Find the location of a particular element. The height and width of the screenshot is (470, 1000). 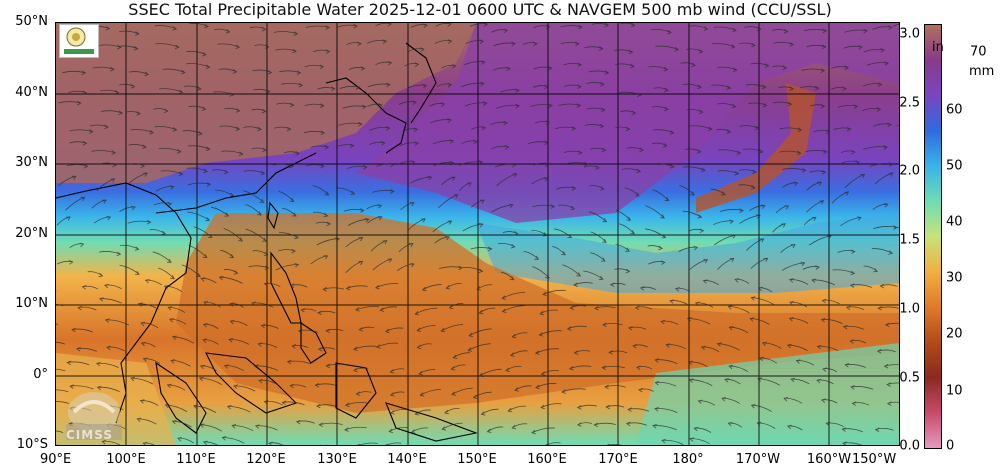

colorbar-inch-unit: in is located at coordinates (938, 47).